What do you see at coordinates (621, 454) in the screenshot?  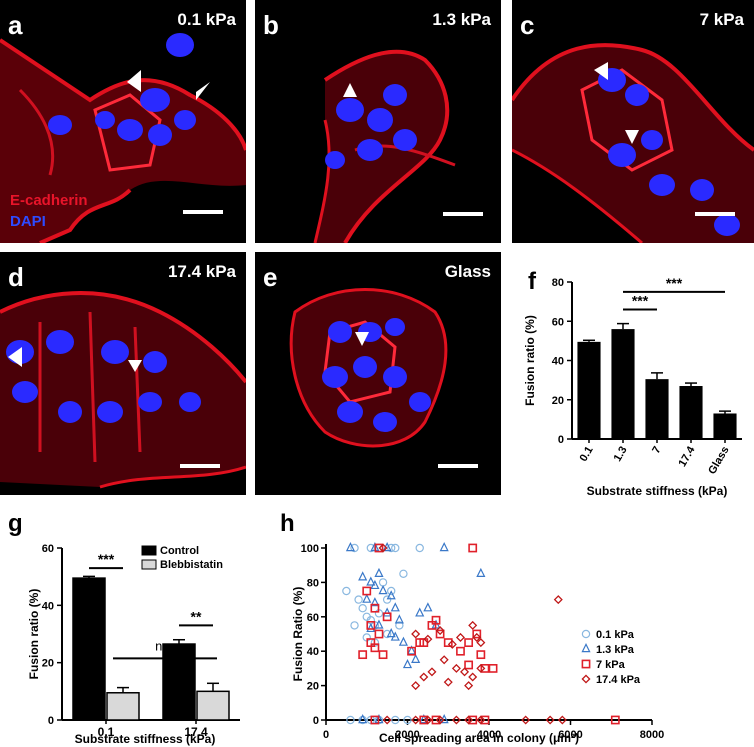 I see `x-tick-label: 1.3` at bounding box center [621, 454].